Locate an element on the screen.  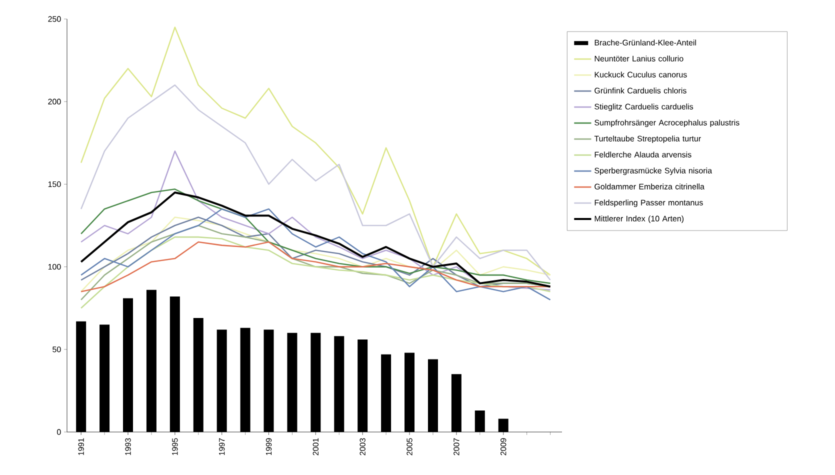
x-tick-label: 1993 is located at coordinates (128, 447).